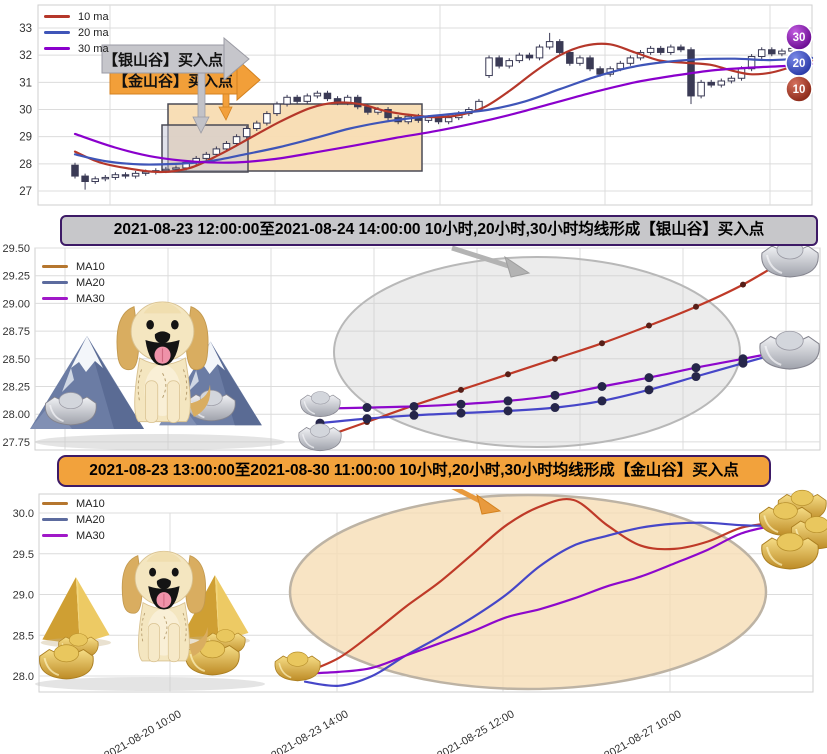 This screenshot has height=754, width=827. What do you see at coordinates (76, 16) in the screenshot?
I see `legend-item: 10 ma` at bounding box center [76, 16].